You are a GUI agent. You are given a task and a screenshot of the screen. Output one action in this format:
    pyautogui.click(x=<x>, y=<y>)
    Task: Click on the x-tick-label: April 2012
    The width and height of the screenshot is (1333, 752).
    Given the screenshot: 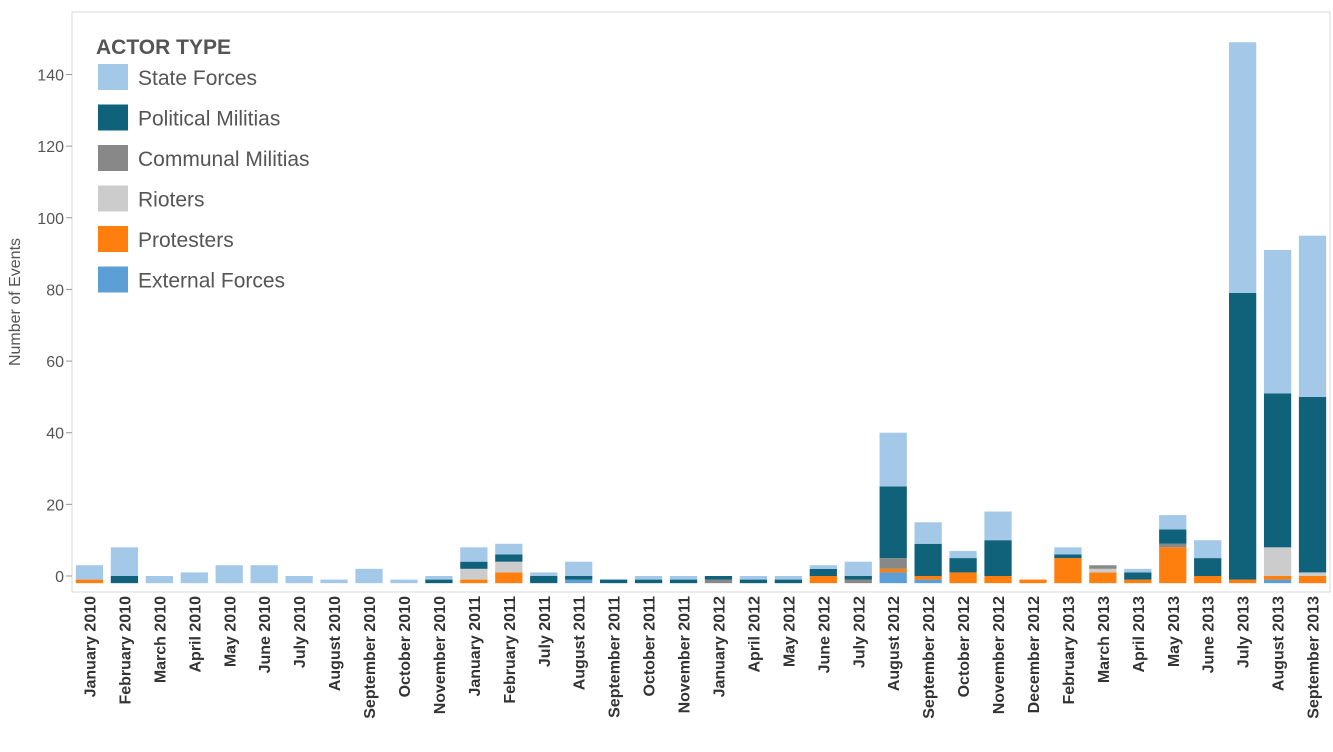 What is the action you would take?
    pyautogui.click(x=754, y=634)
    